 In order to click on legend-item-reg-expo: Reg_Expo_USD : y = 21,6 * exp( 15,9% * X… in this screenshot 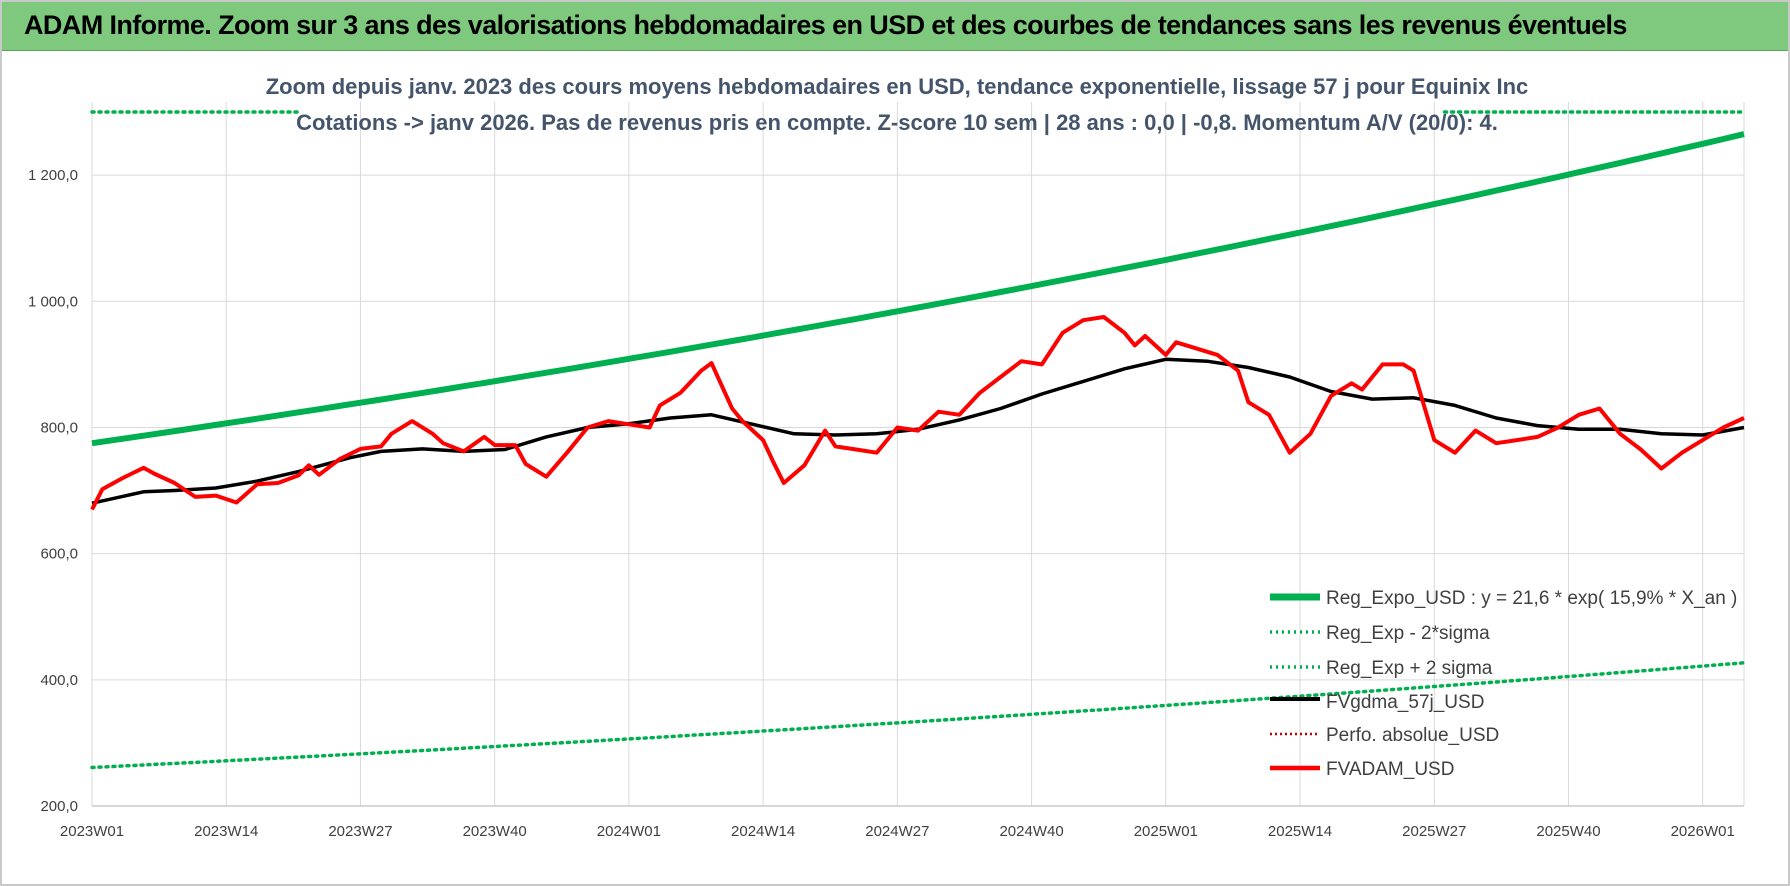, I will do `click(1503, 598)`.